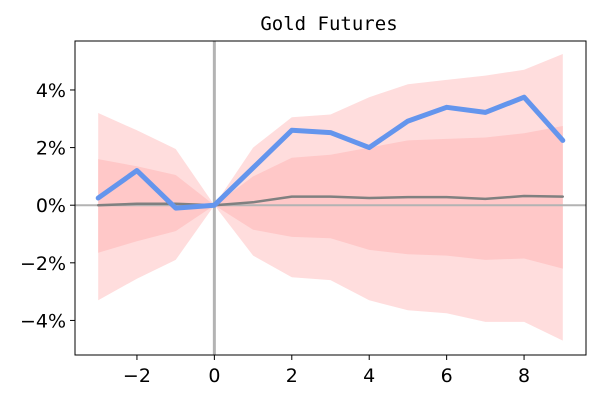 Image resolution: width=600 pixels, height=400 pixels. Describe the element at coordinates (51, 149) in the screenshot. I see `y-tick-label: 2%` at that location.